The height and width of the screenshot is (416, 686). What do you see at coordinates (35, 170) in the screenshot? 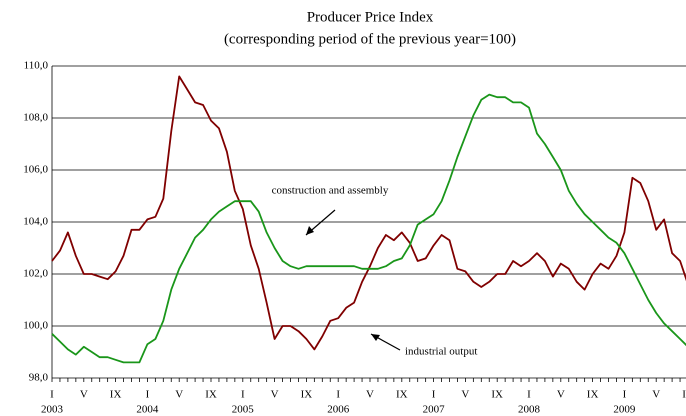
I see `y-tick-label: 106,0` at bounding box center [35, 170].